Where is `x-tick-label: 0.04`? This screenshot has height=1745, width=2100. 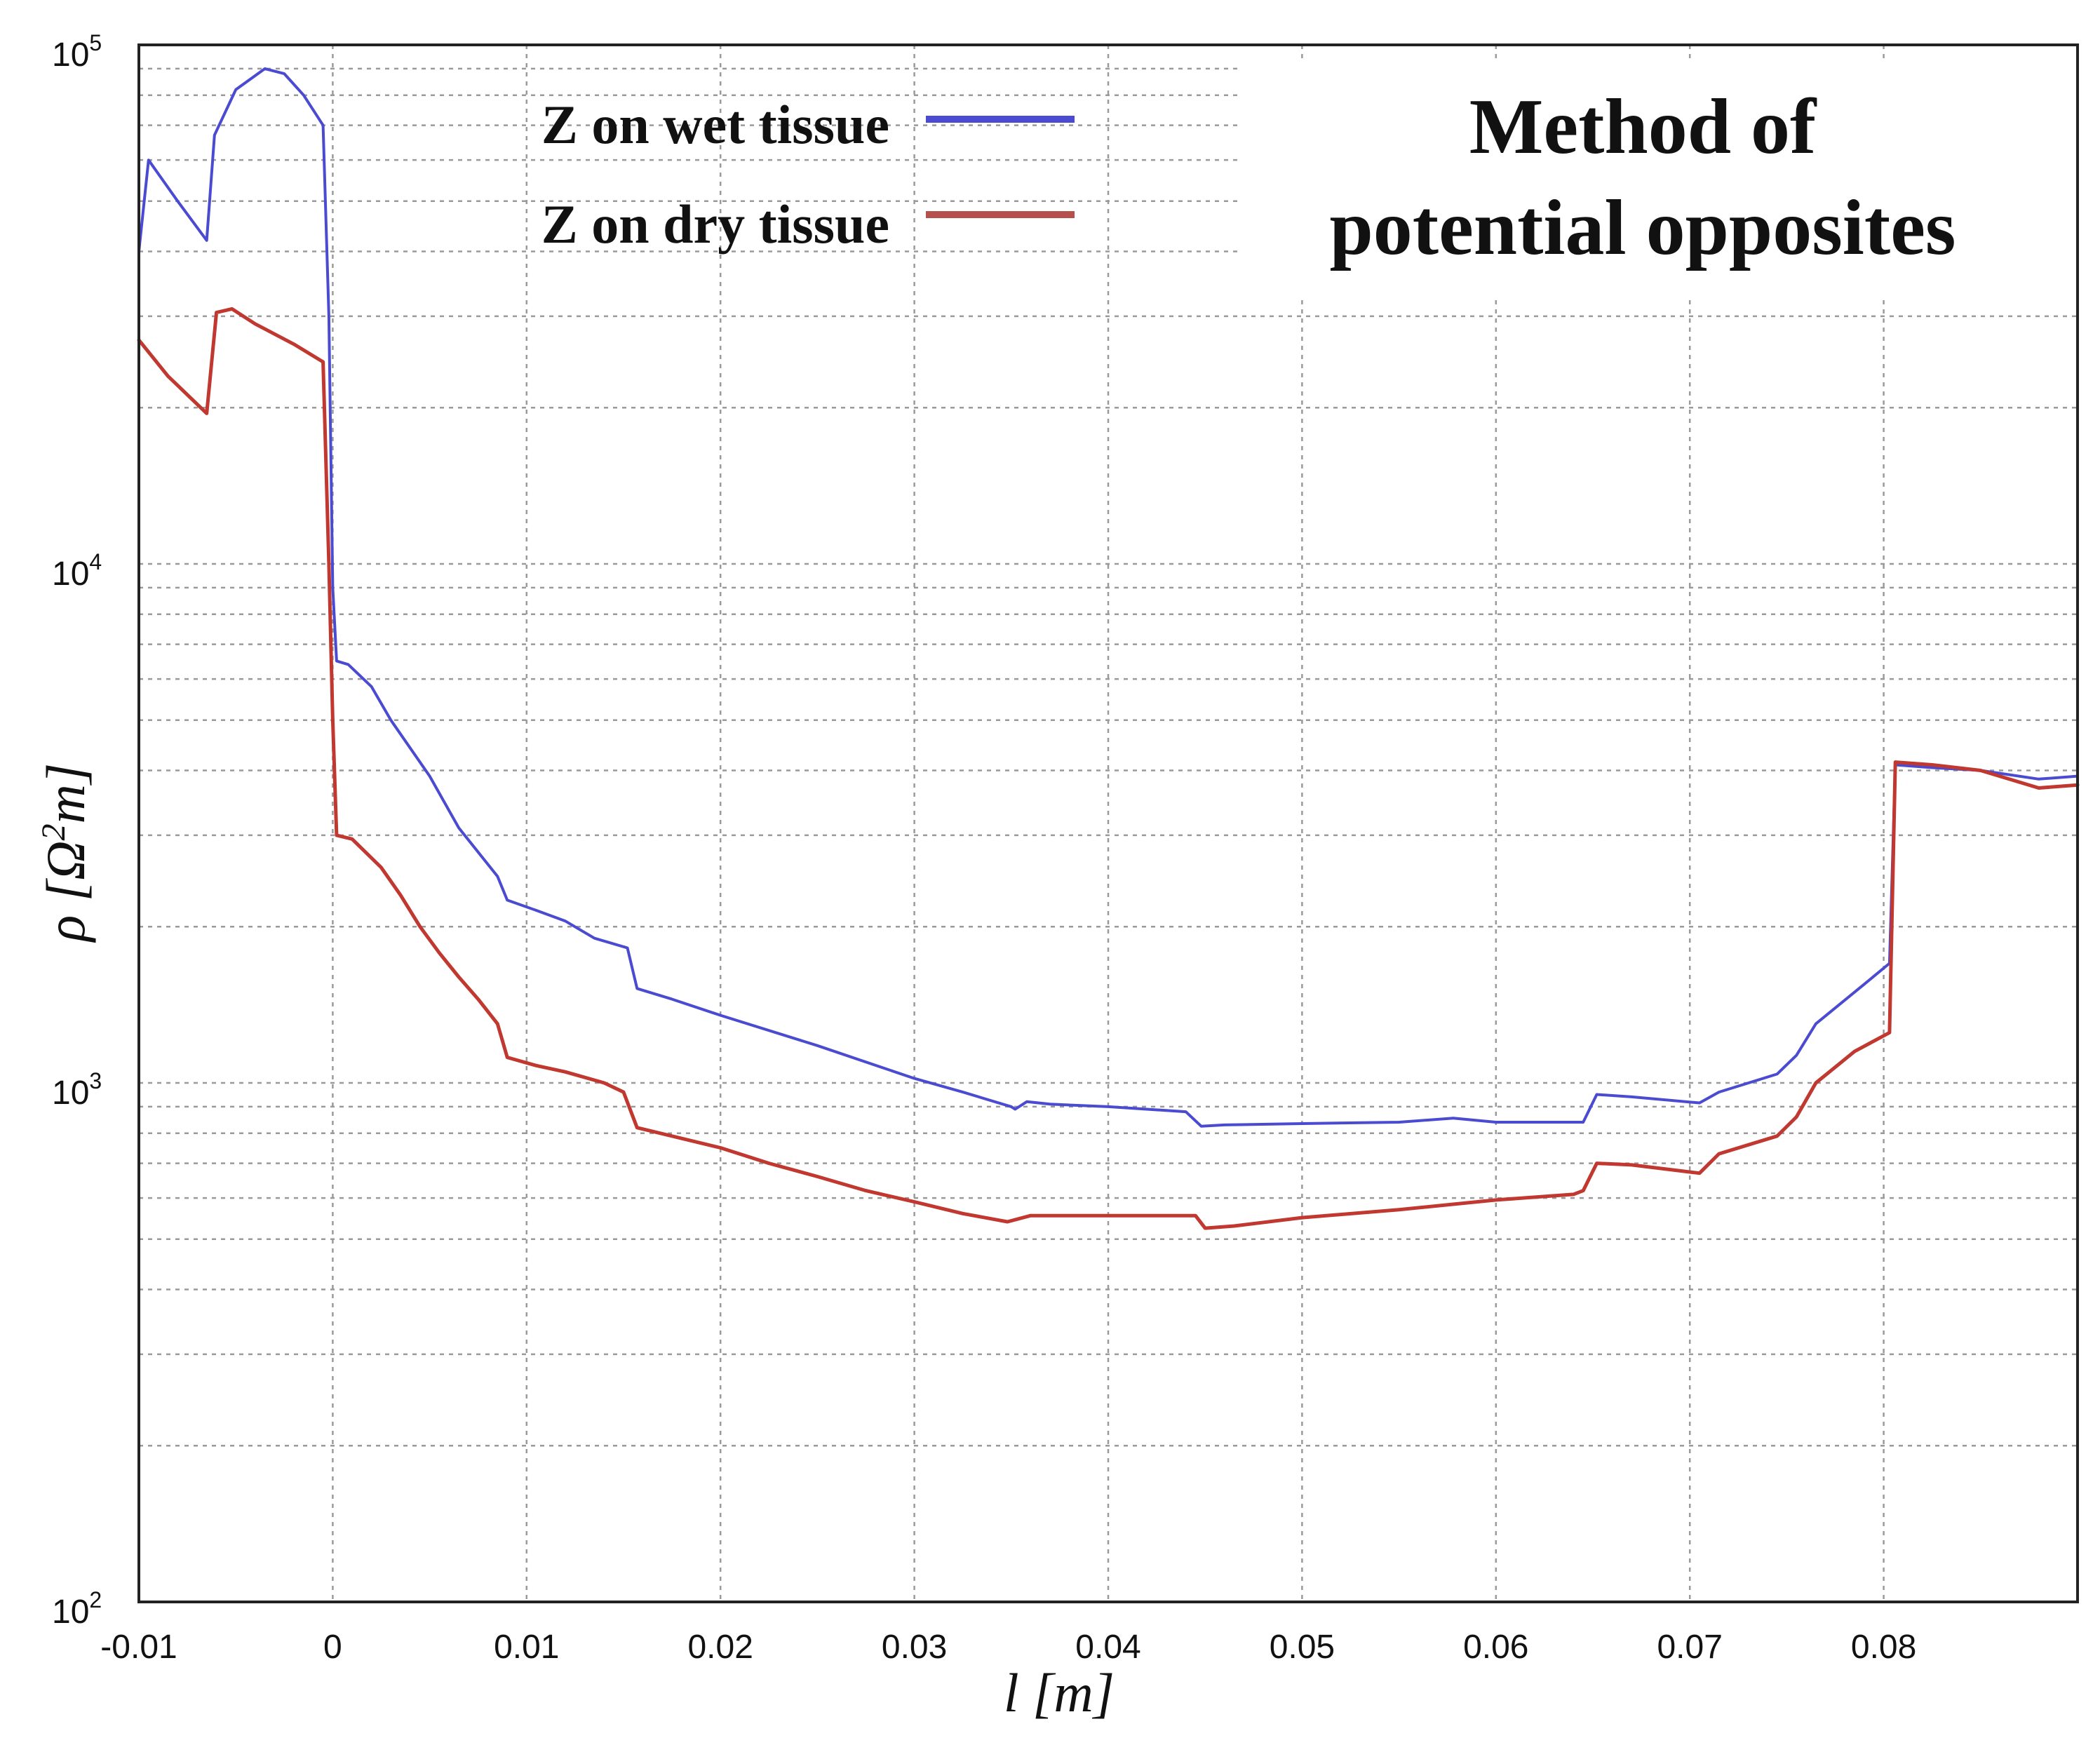 x-tick-label: 0.04 is located at coordinates (1108, 1647).